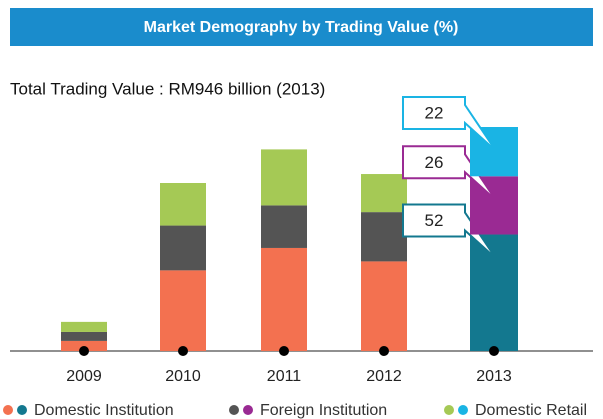 This screenshot has height=419, width=603. Describe the element at coordinates (384, 376) in the screenshot. I see `x-tick-label: 2012` at that location.